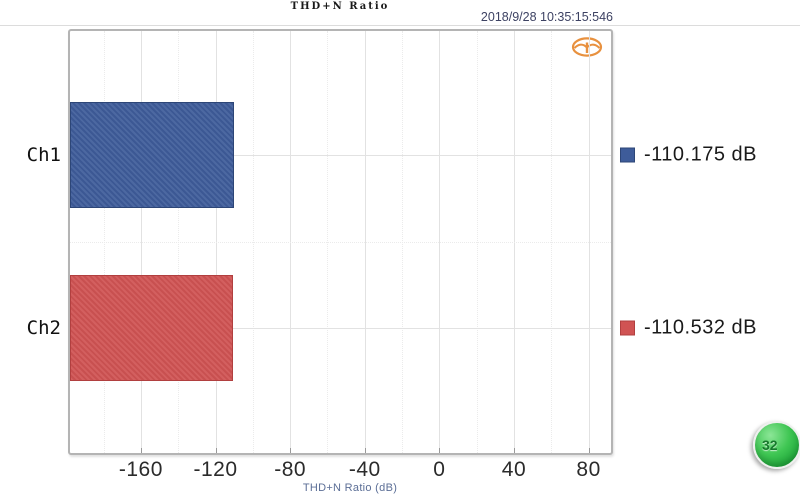 The height and width of the screenshot is (500, 800). What do you see at coordinates (587, 47) in the screenshot?
I see `brand-emblem-icon` at bounding box center [587, 47].